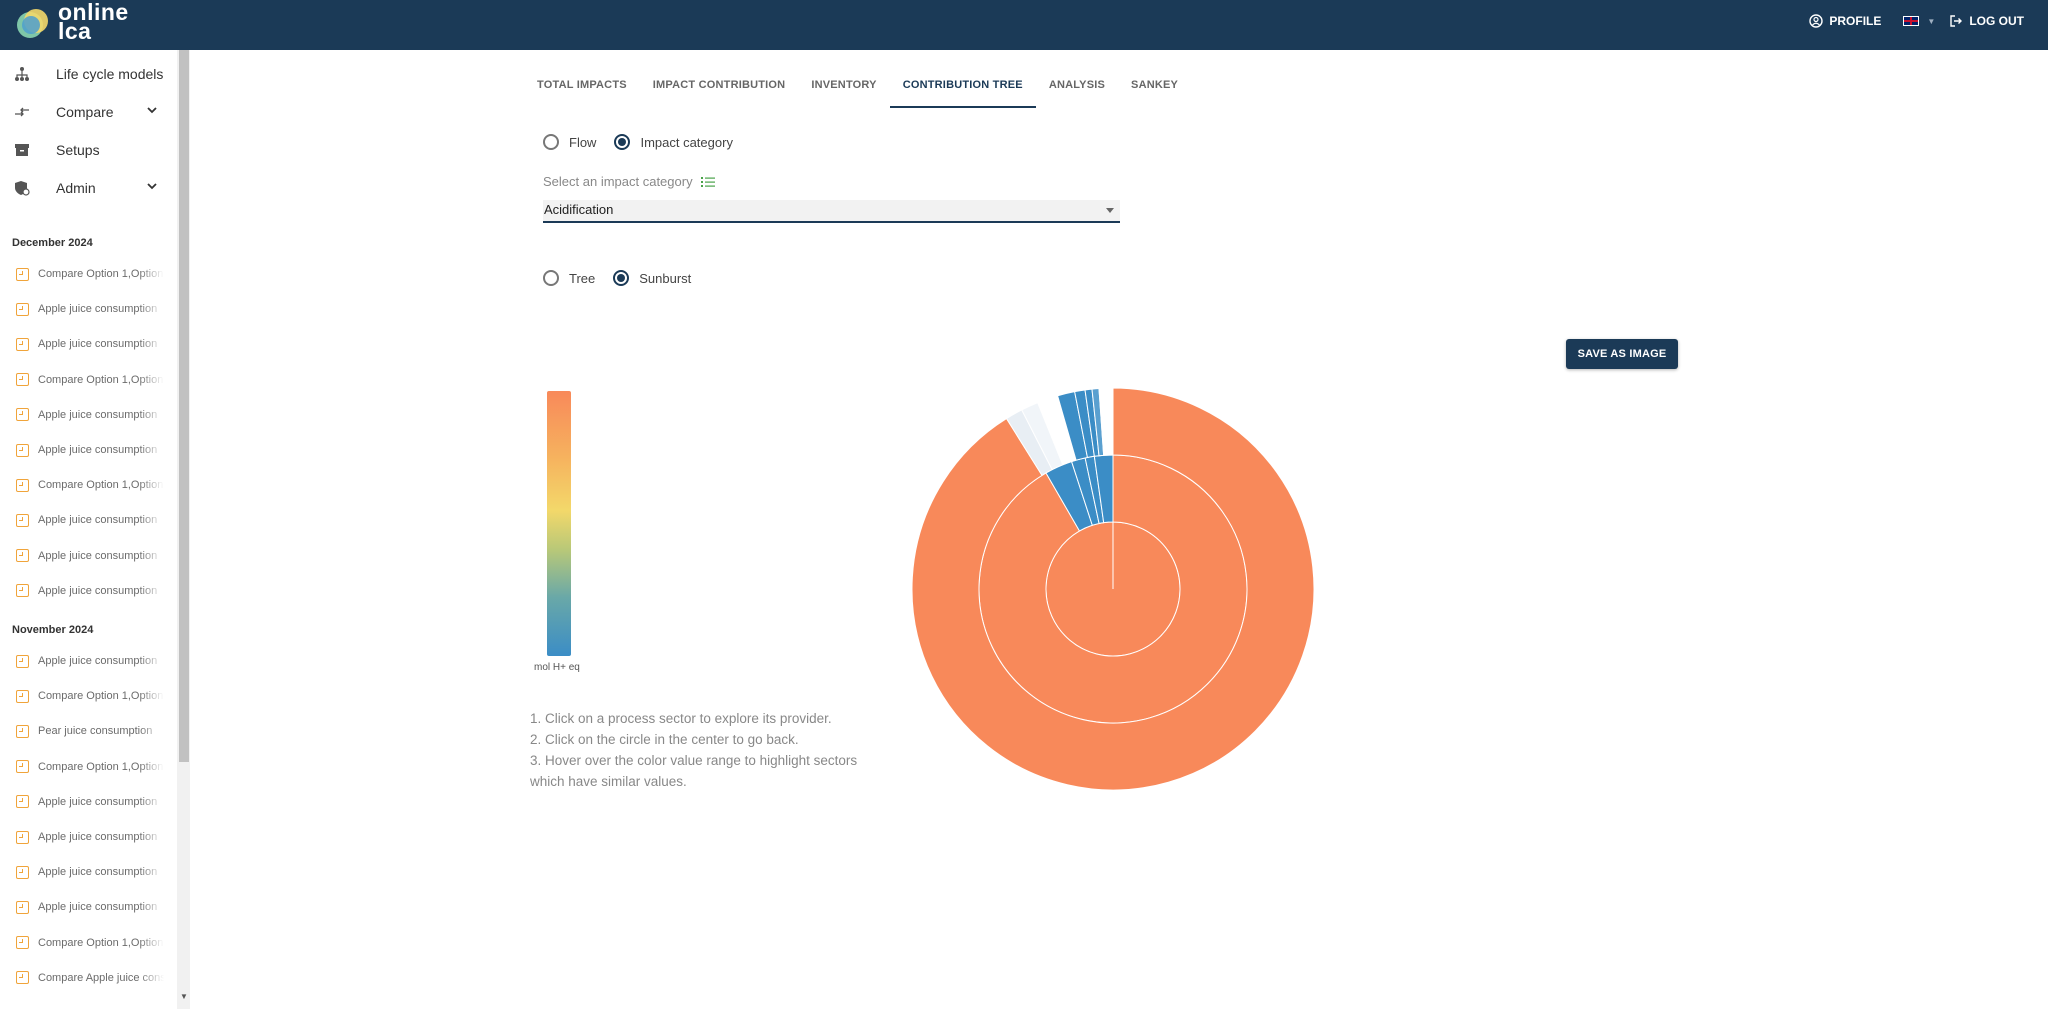  Describe the element at coordinates (1816, 21) in the screenshot. I see `profile-icon` at that location.